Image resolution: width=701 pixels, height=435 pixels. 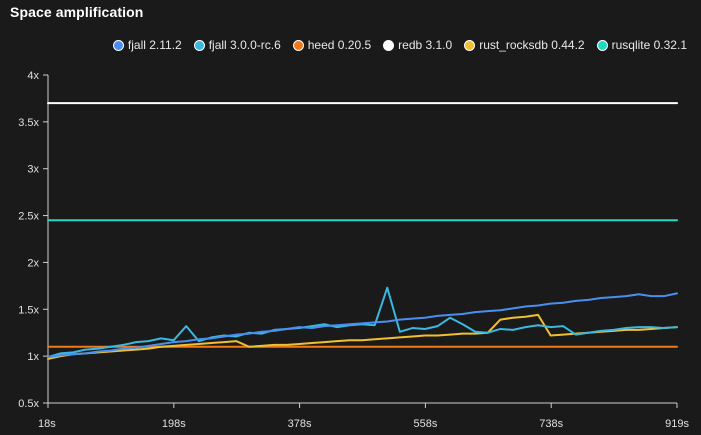 What do you see at coordinates (244, 45) in the screenshot?
I see `legend-label-fjall-3: fjall 3.0.0-rc.6` at bounding box center [244, 45].